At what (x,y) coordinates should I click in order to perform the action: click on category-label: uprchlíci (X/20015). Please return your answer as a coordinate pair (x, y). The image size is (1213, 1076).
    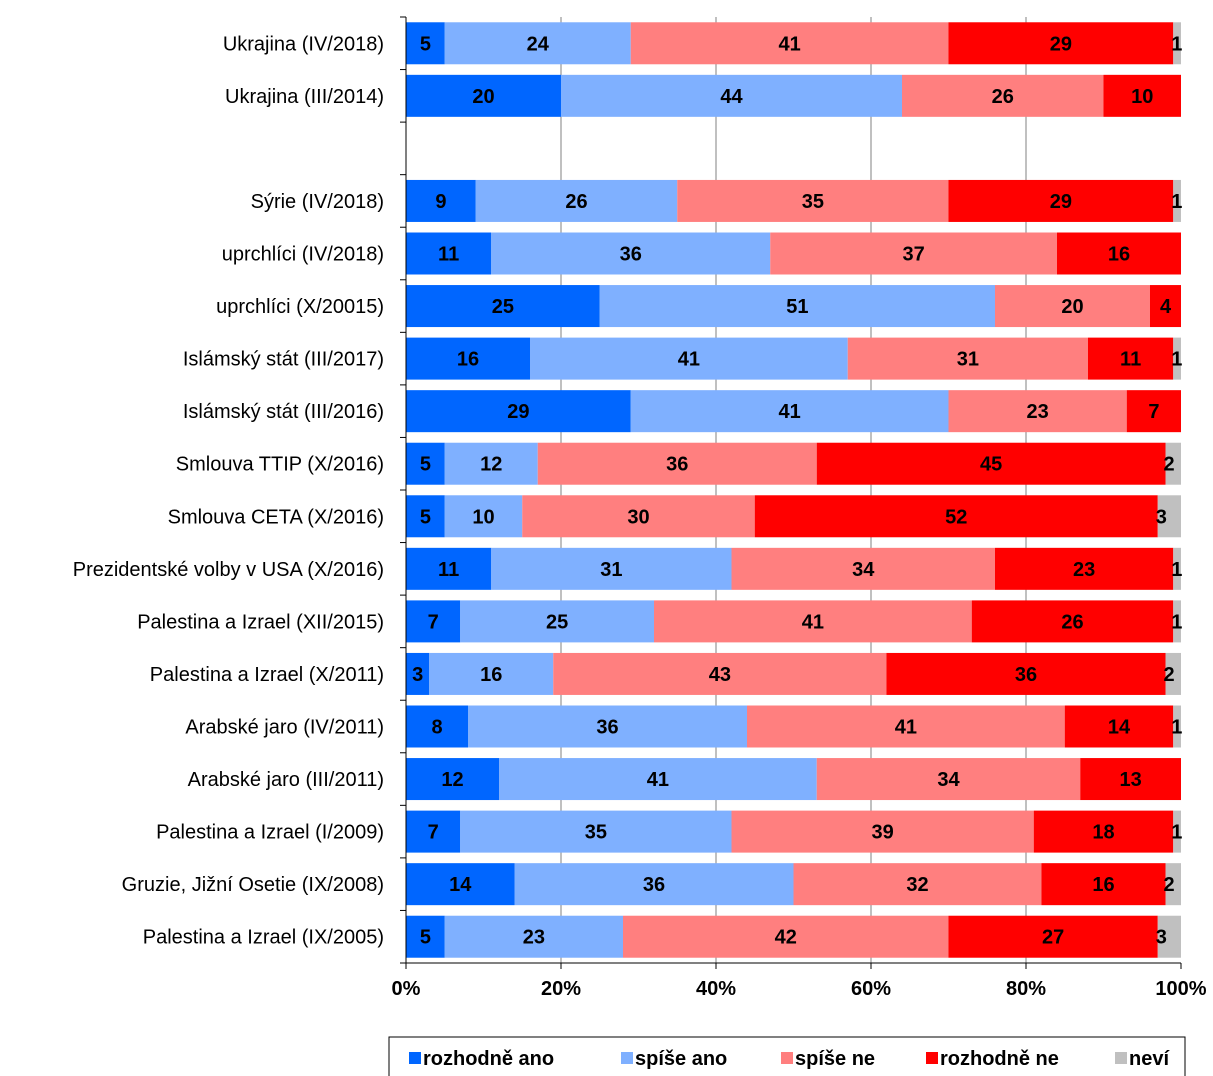
    Looking at the image, I should click on (300, 307).